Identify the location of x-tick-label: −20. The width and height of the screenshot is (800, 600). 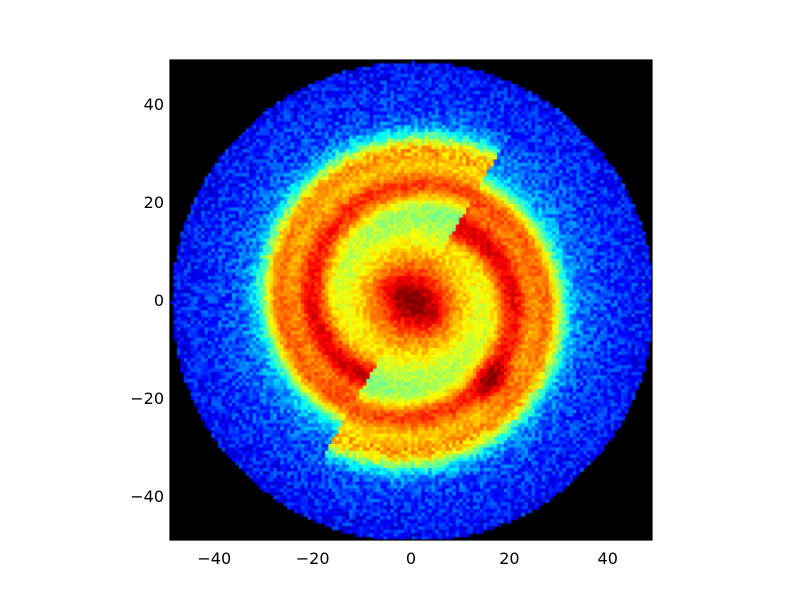
(313, 558).